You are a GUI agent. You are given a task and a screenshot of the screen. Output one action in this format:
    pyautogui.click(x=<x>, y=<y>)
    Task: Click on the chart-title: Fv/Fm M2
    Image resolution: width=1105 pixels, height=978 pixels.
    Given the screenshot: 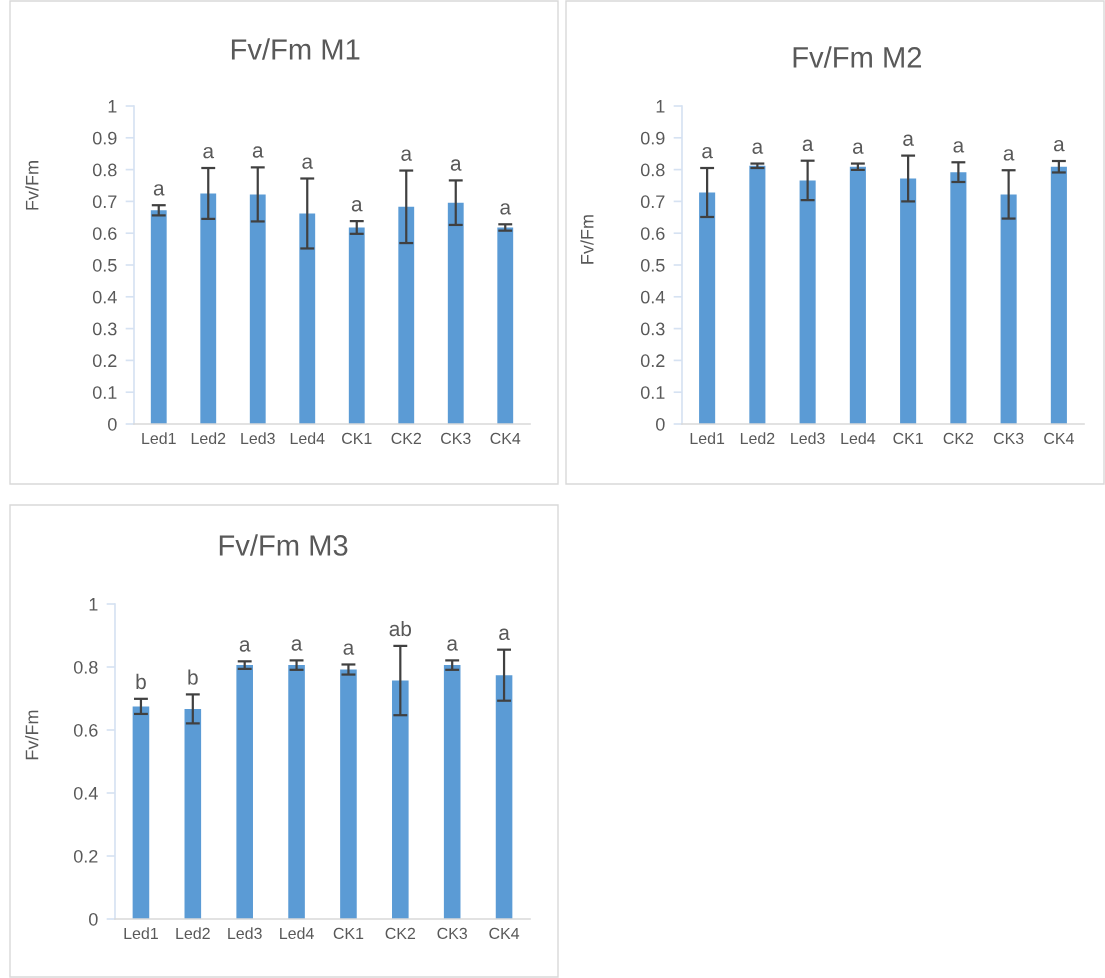 What is the action you would take?
    pyautogui.click(x=857, y=57)
    